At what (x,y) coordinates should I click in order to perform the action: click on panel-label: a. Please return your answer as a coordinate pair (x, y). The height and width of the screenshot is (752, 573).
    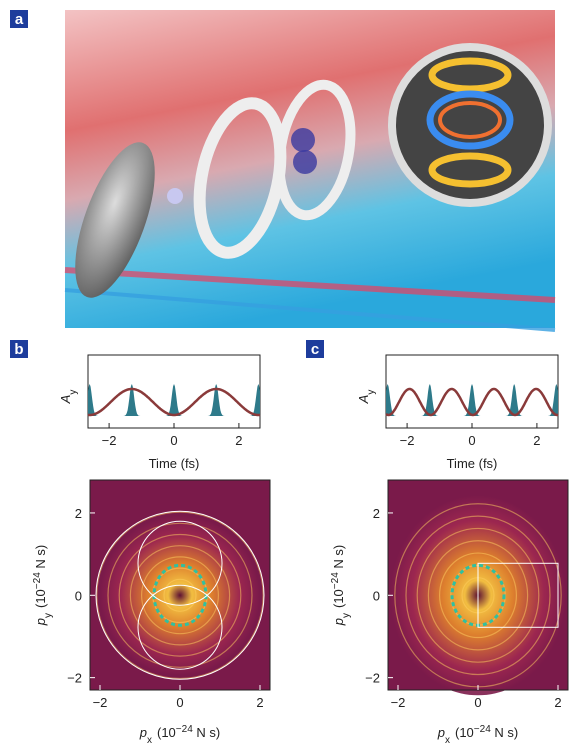
    Looking at the image, I should click on (19, 19).